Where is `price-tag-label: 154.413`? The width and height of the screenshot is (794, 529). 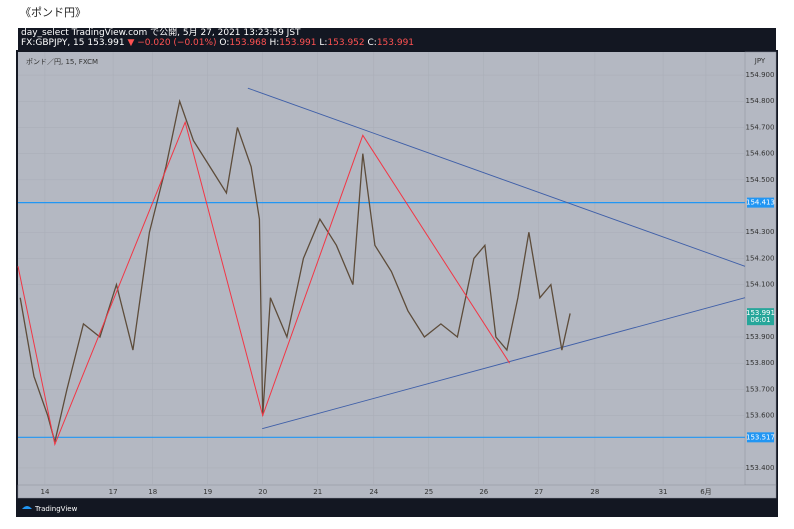
price-tag-label: 154.413 is located at coordinates (760, 203).